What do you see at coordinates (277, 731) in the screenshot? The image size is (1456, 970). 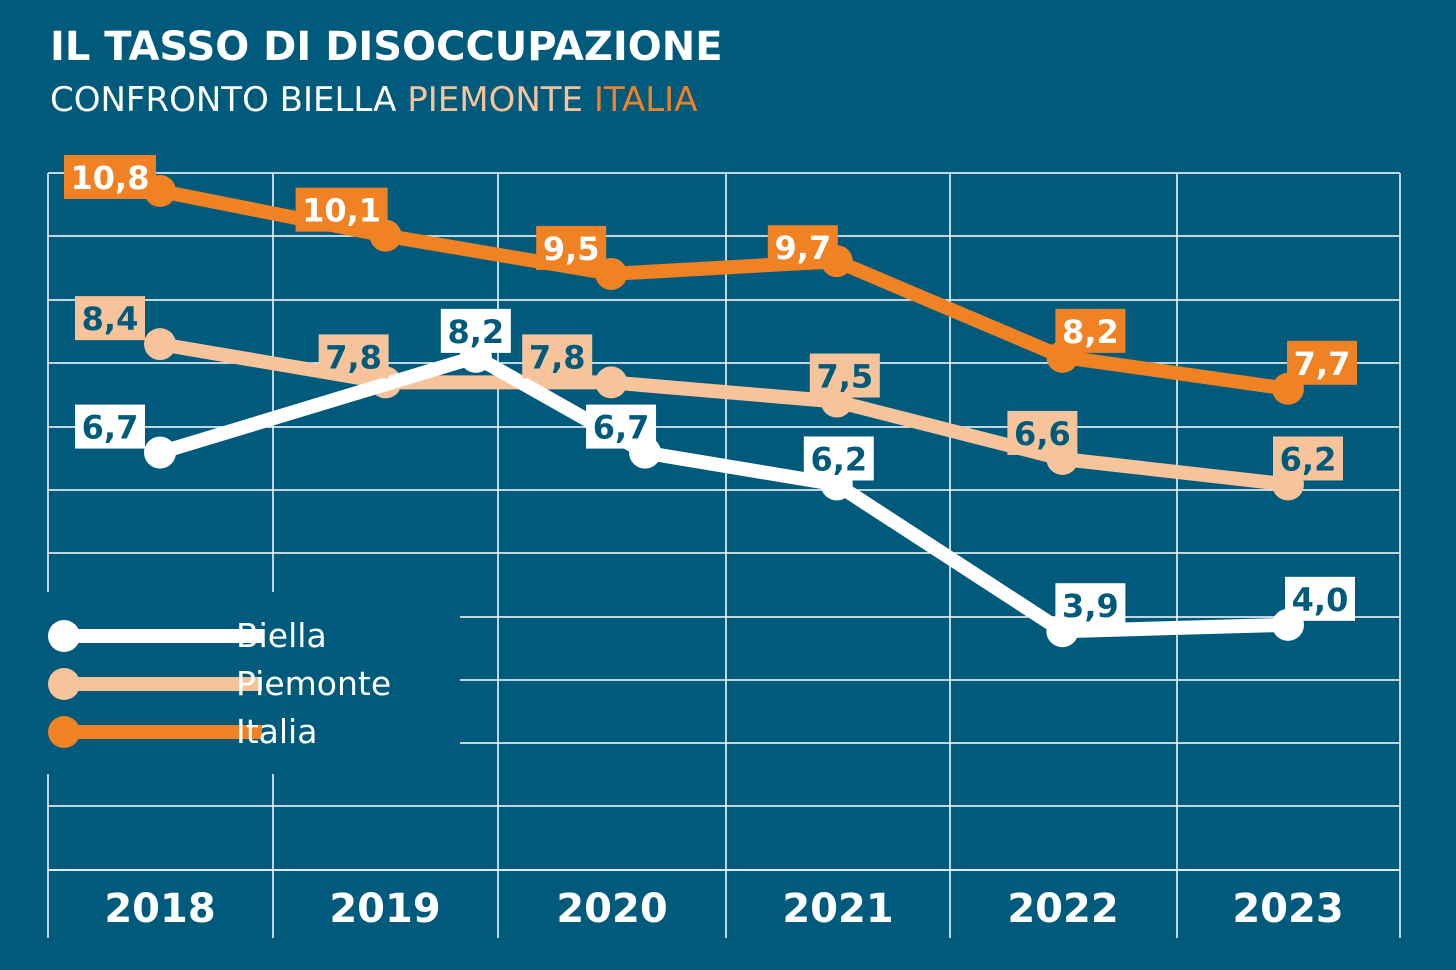 I see `legend-label-italia: Italia` at bounding box center [277, 731].